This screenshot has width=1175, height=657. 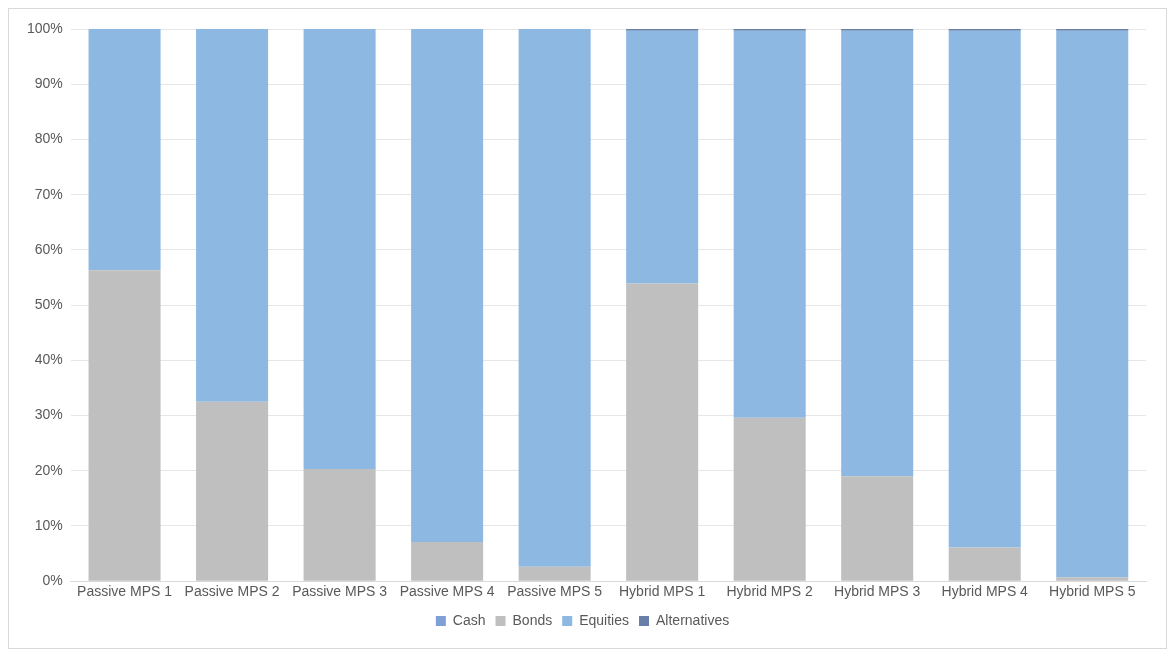 I want to click on legend-label: Bonds, so click(x=532, y=619).